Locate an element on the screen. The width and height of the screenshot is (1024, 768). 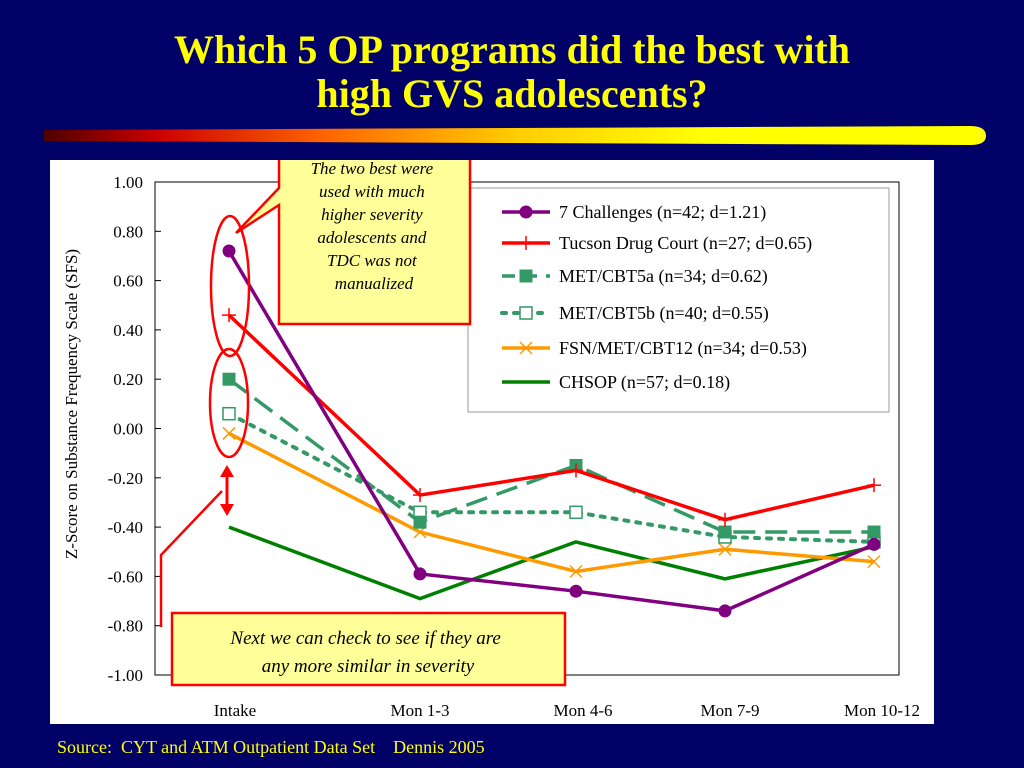
legend-entry: FSN/MET/CBT12 (n=34; d=0.53) is located at coordinates (654, 348).